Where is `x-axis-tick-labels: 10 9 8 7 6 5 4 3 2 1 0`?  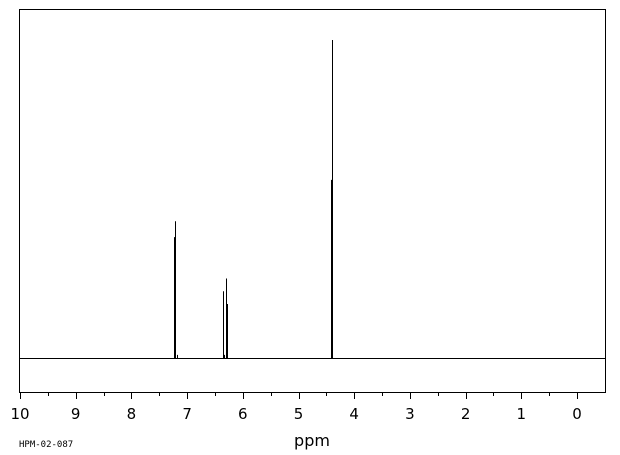 x-axis-tick-labels: 10 9 8 7 6 5 4 3 2 1 0 is located at coordinates (295, 414).